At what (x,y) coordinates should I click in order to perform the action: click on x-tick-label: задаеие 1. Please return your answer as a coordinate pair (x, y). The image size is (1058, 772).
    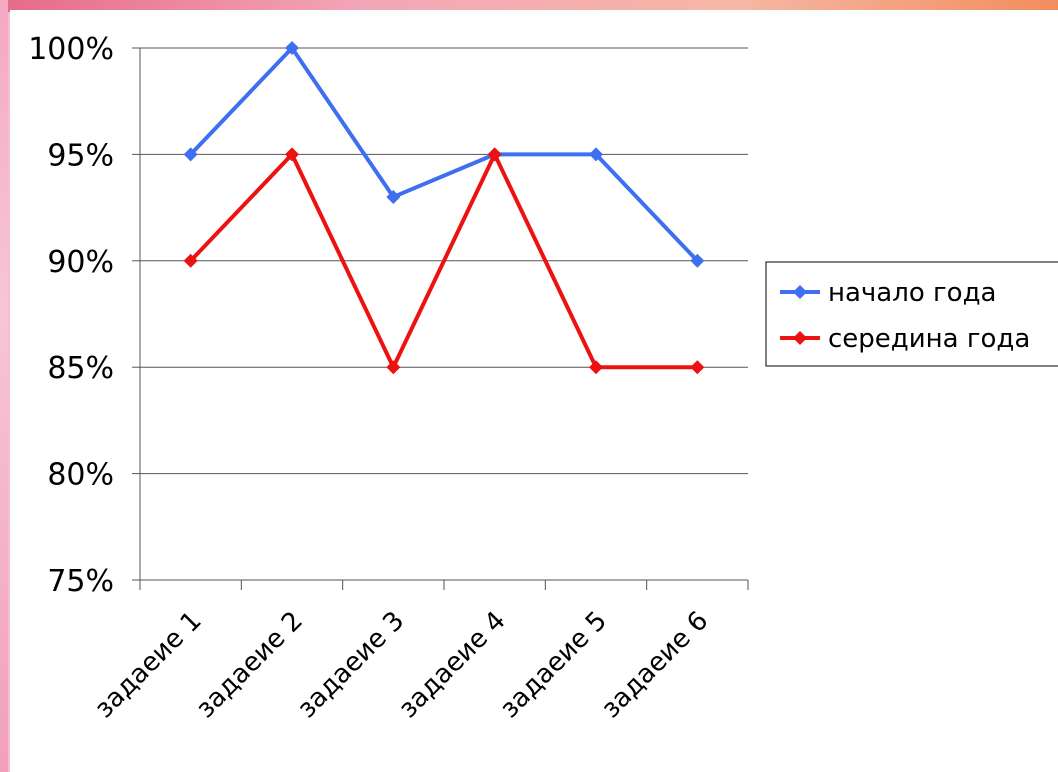
    Looking at the image, I should click on (148, 665).